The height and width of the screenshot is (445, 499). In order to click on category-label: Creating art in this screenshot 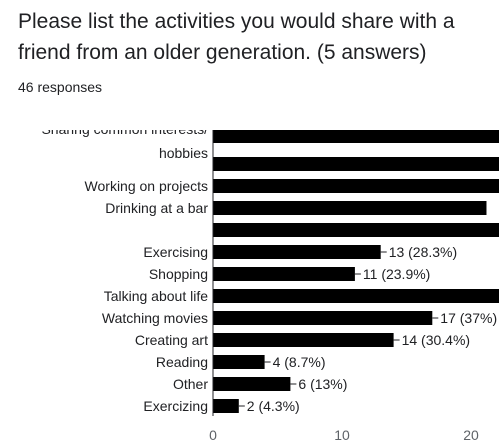, I will do `click(171, 340)`.